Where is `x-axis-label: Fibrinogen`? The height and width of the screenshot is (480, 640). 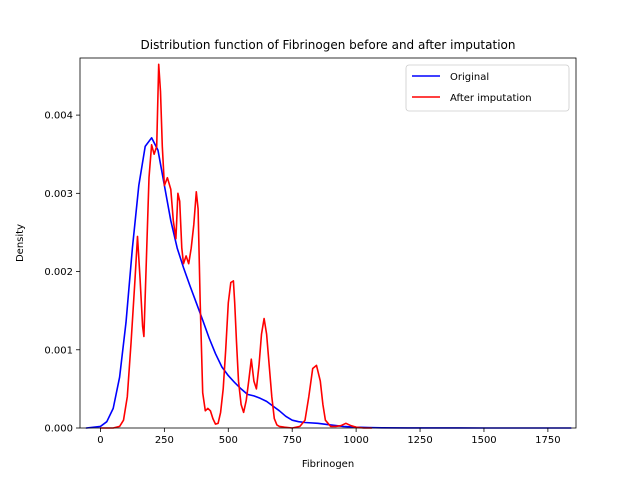 x-axis-label: Fibrinogen is located at coordinates (328, 464).